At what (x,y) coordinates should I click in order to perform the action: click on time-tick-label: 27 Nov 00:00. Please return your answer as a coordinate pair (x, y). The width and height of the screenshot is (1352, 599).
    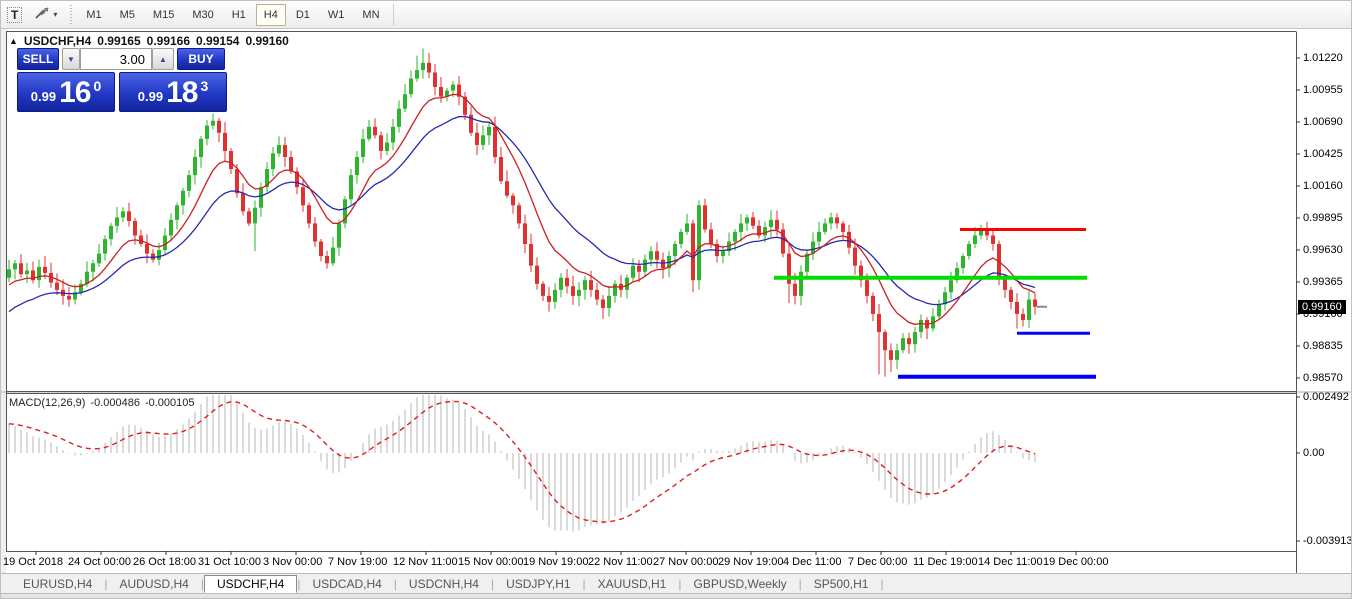
    Looking at the image, I should click on (686, 562).